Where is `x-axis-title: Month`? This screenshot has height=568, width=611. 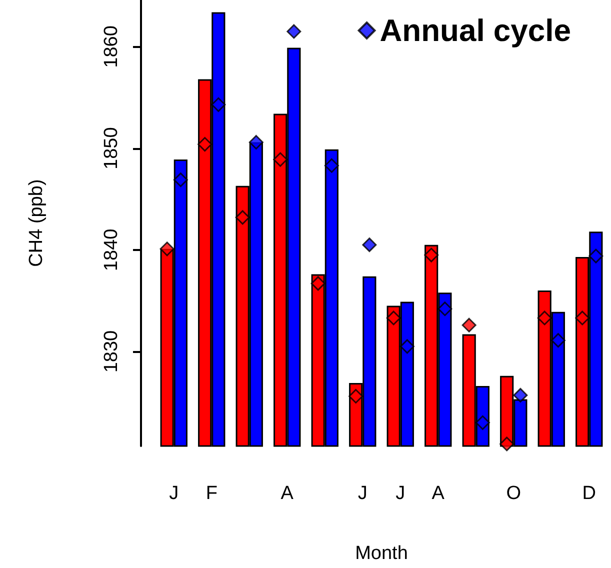
x-axis-title: Month is located at coordinates (381, 553).